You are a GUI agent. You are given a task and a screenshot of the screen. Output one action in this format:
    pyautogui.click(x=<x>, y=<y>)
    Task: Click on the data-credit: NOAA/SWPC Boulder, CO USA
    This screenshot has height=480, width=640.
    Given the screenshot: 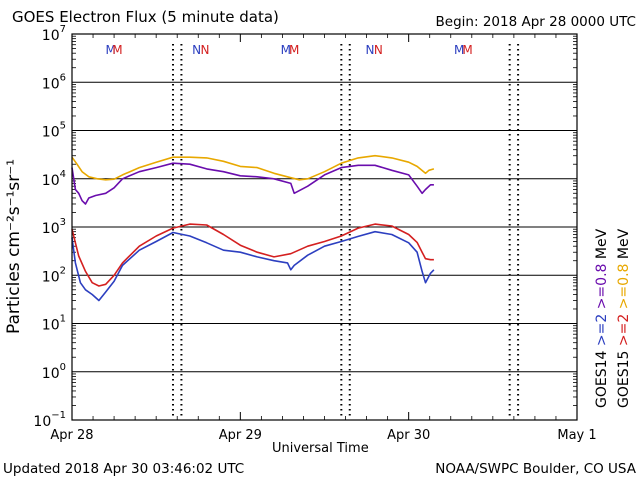 What is the action you would take?
    pyautogui.click(x=535, y=469)
    